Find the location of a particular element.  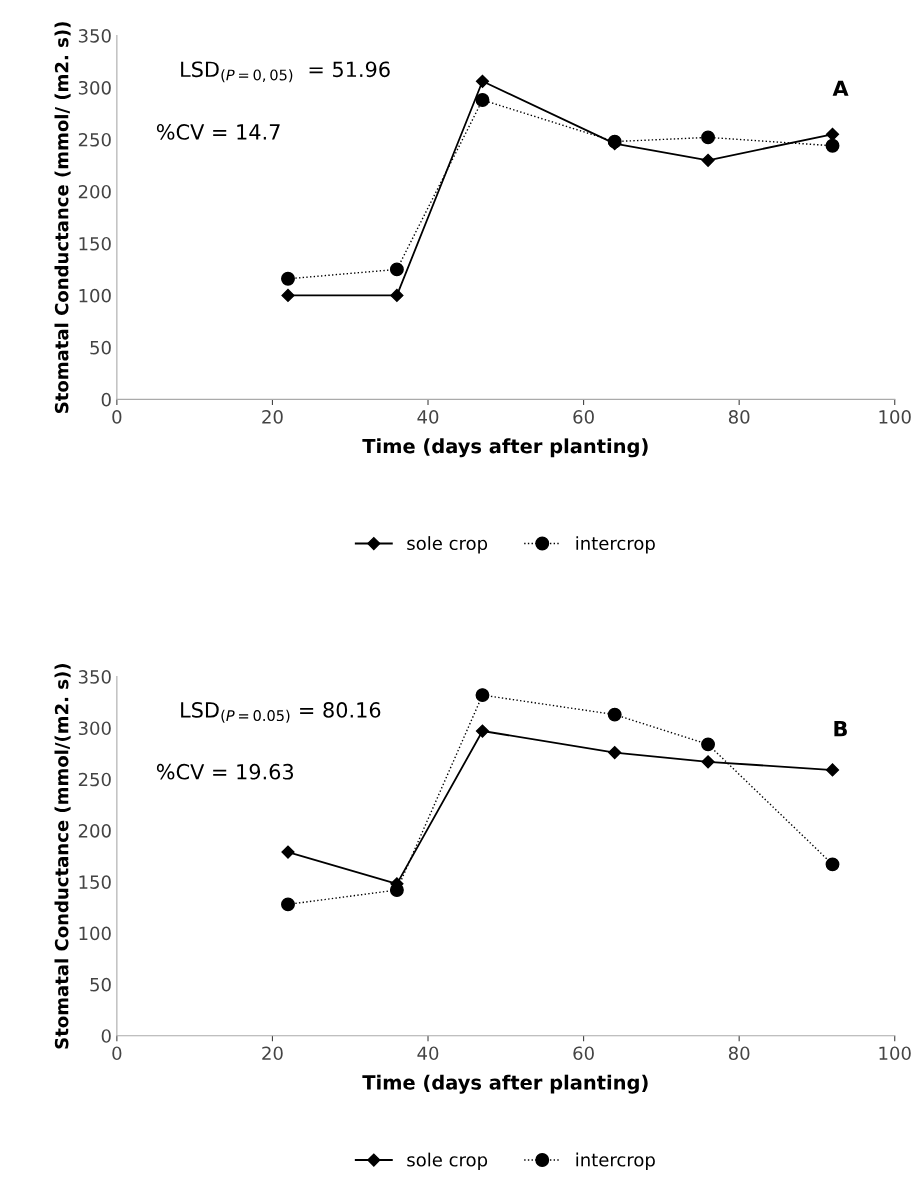

y-axis-title: Stomatal Conductance (mmol/(m2. s)) is located at coordinates (62, 856).